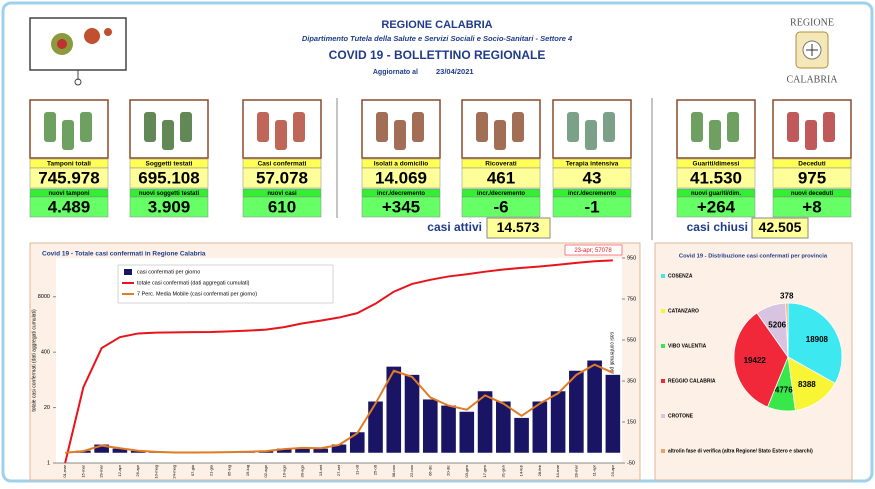  What do you see at coordinates (812, 50) in the screenshot?
I see `crest` at bounding box center [812, 50].